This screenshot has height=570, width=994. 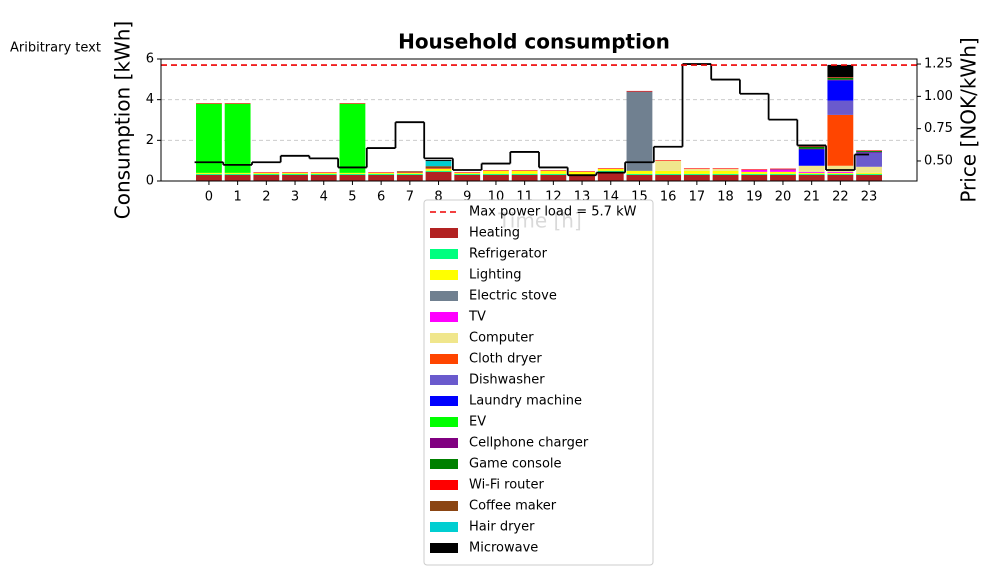 What do you see at coordinates (811, 197) in the screenshot?
I see `x-tick-label: 21` at bounding box center [811, 197].